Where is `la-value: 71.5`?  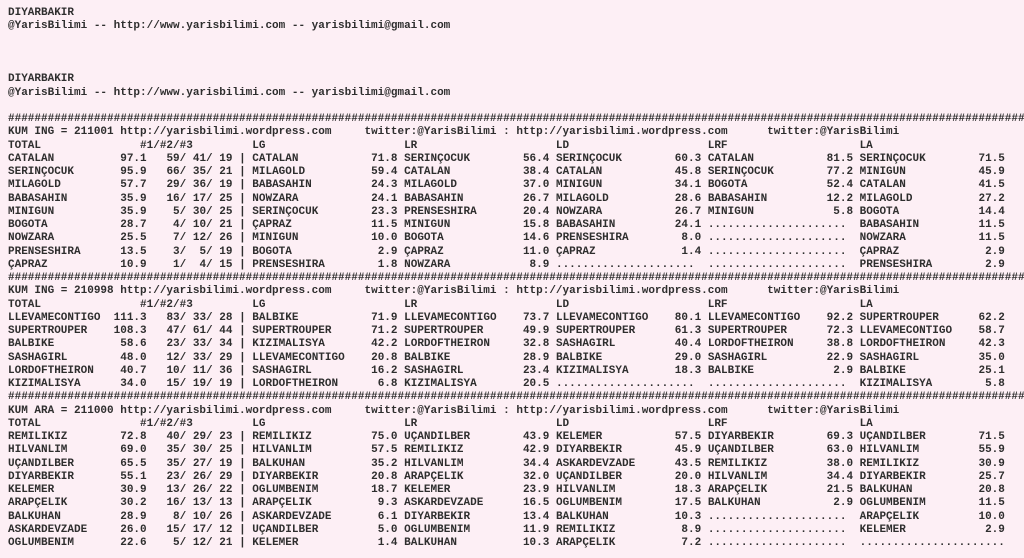 la-value: 71.5 is located at coordinates (985, 437).